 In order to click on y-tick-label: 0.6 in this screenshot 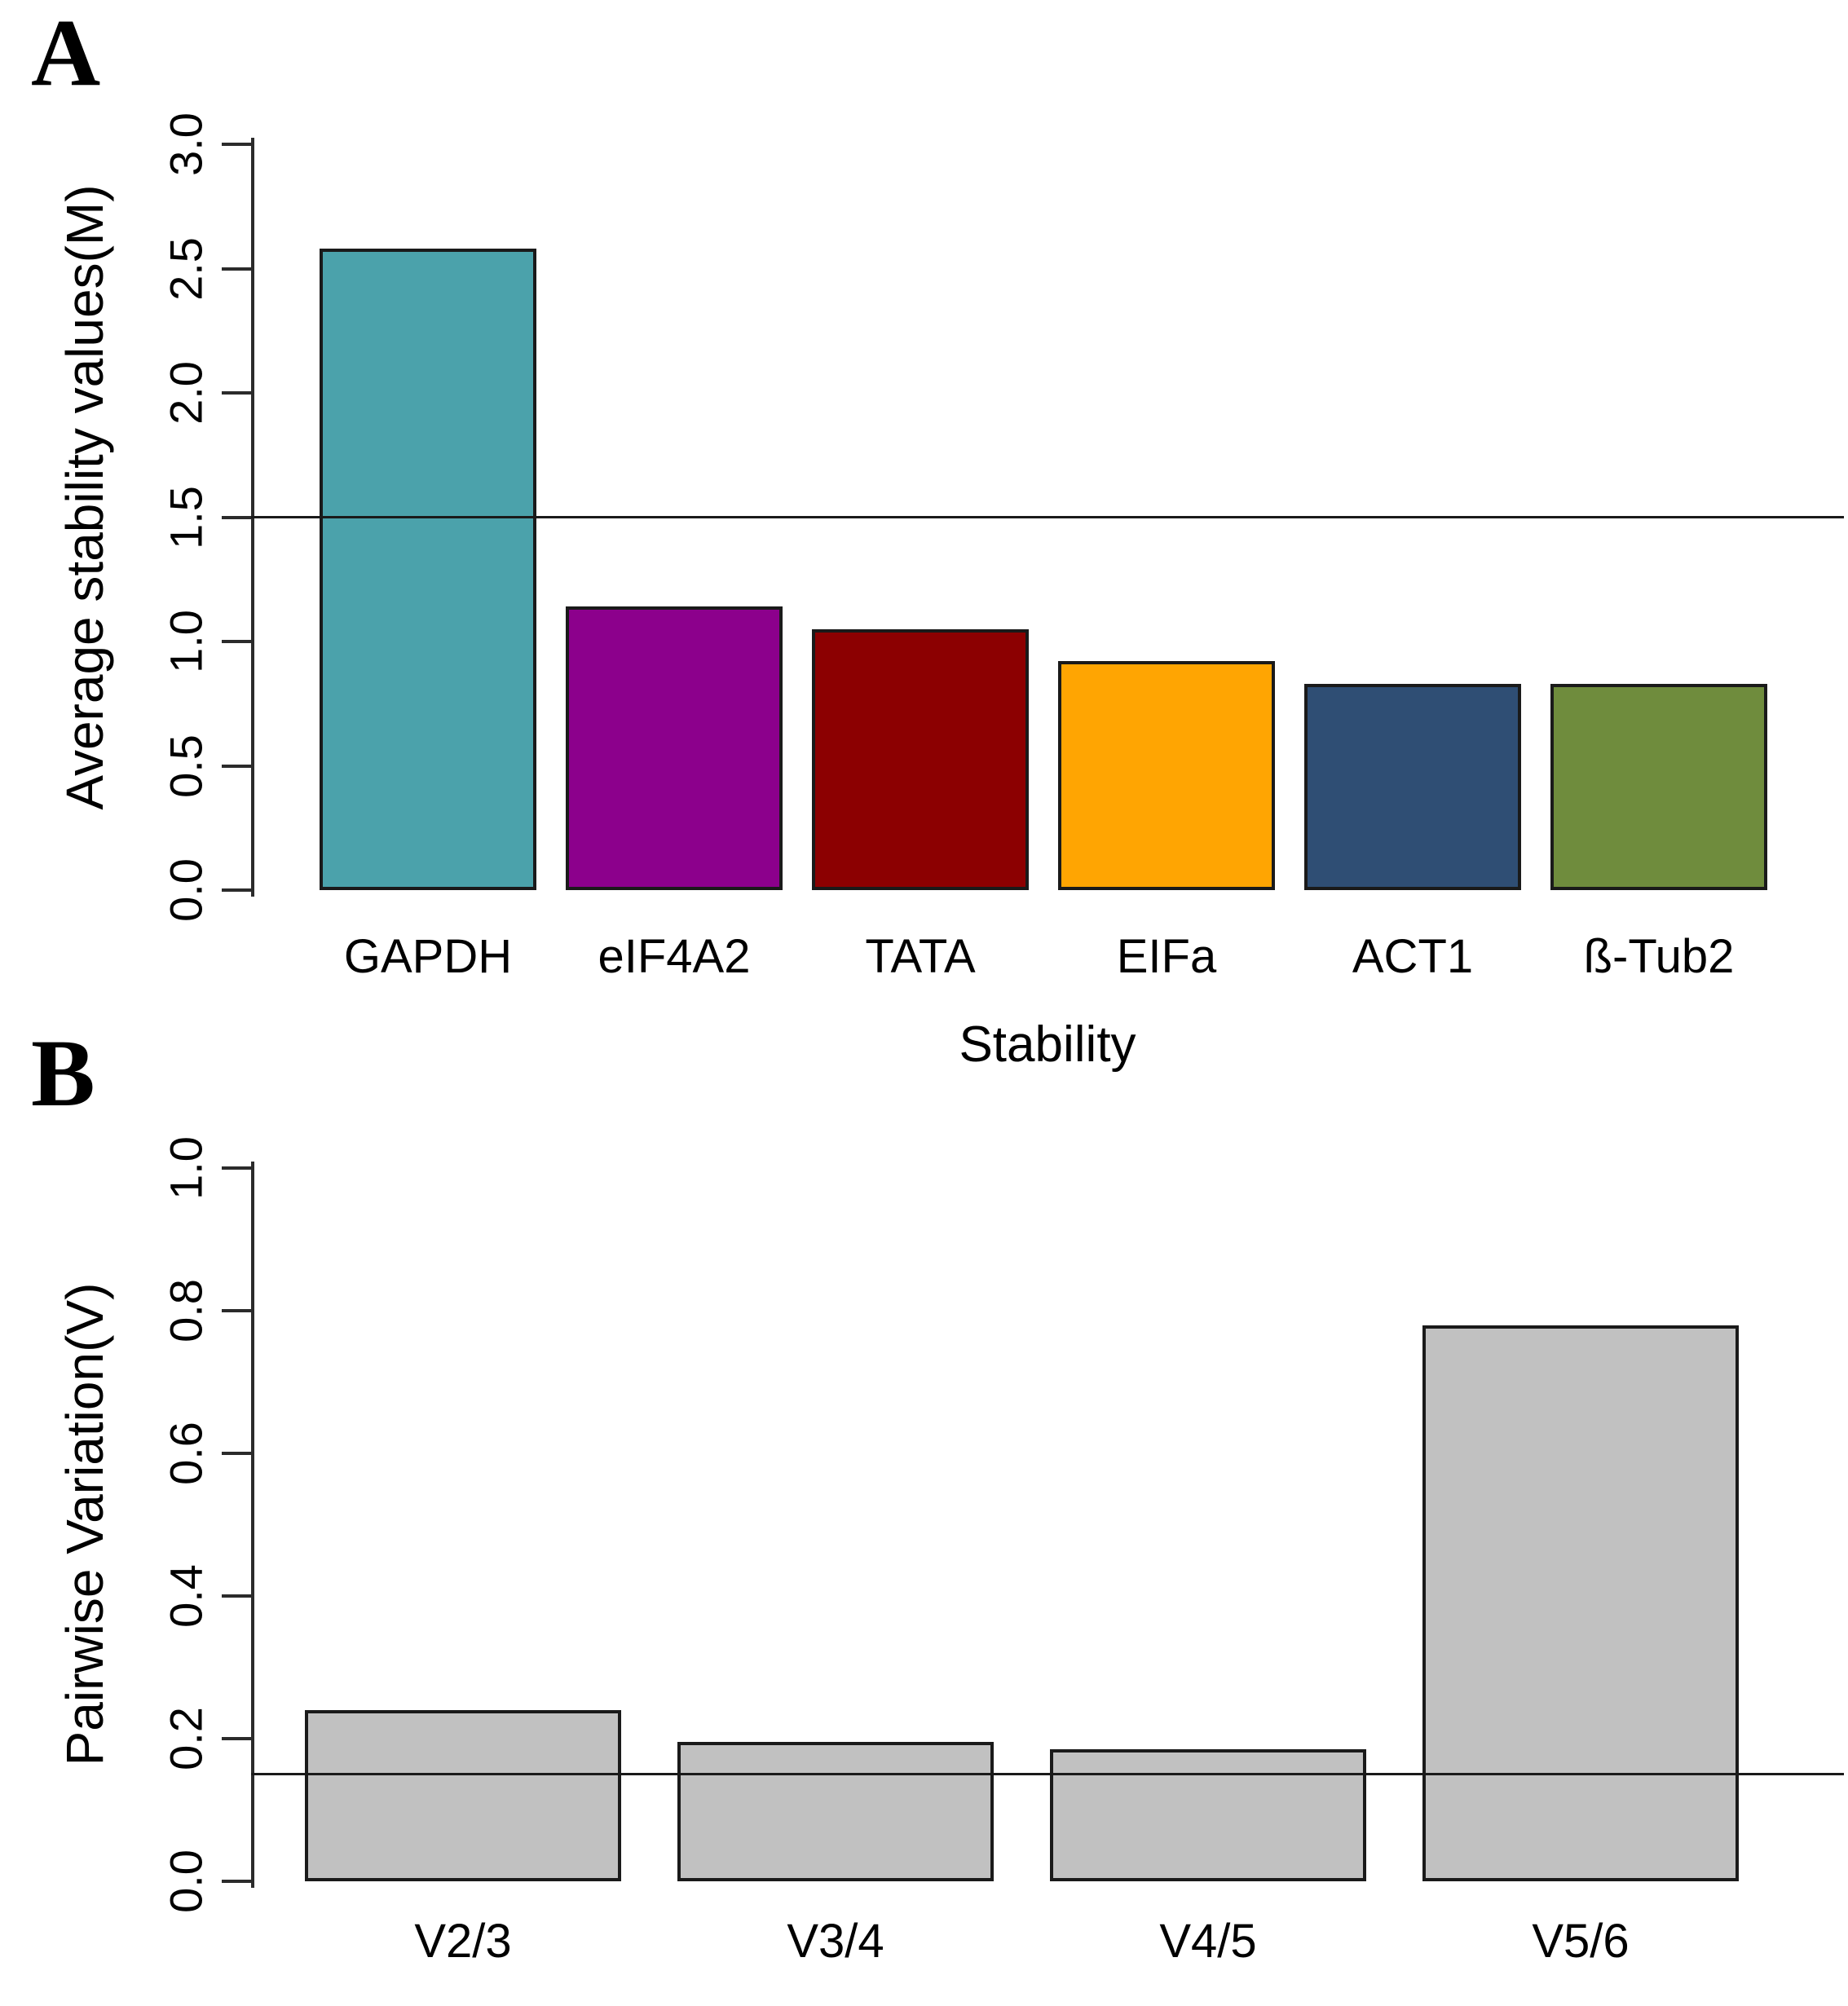, I will do `click(186, 1454)`.